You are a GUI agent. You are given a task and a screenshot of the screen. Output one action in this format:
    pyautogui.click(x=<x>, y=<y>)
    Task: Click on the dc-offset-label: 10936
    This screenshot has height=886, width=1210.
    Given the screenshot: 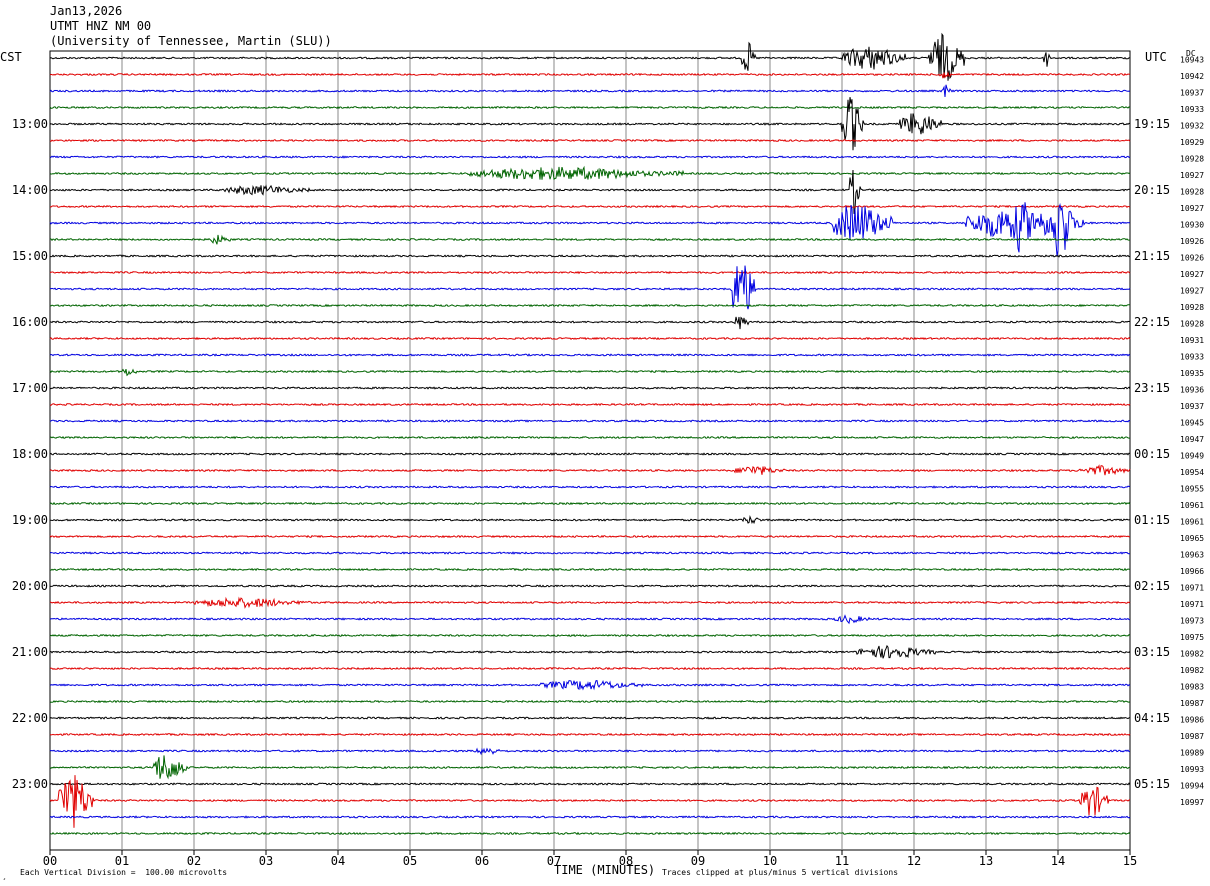 What is the action you would take?
    pyautogui.click(x=1192, y=390)
    